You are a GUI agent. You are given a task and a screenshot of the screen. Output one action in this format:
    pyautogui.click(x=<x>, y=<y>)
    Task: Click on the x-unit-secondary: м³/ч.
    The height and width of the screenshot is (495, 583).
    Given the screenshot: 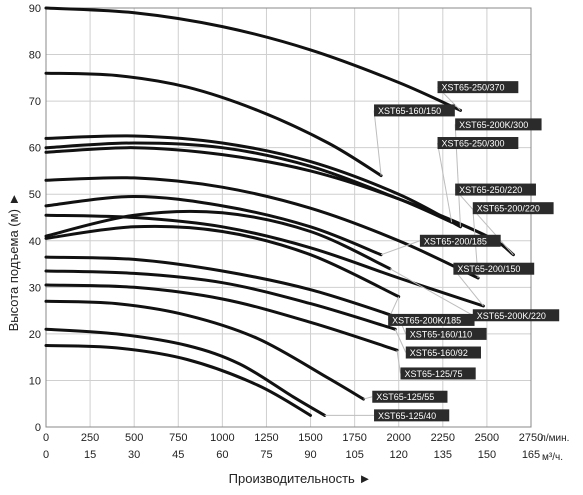 What is the action you would take?
    pyautogui.click(x=552, y=457)
    